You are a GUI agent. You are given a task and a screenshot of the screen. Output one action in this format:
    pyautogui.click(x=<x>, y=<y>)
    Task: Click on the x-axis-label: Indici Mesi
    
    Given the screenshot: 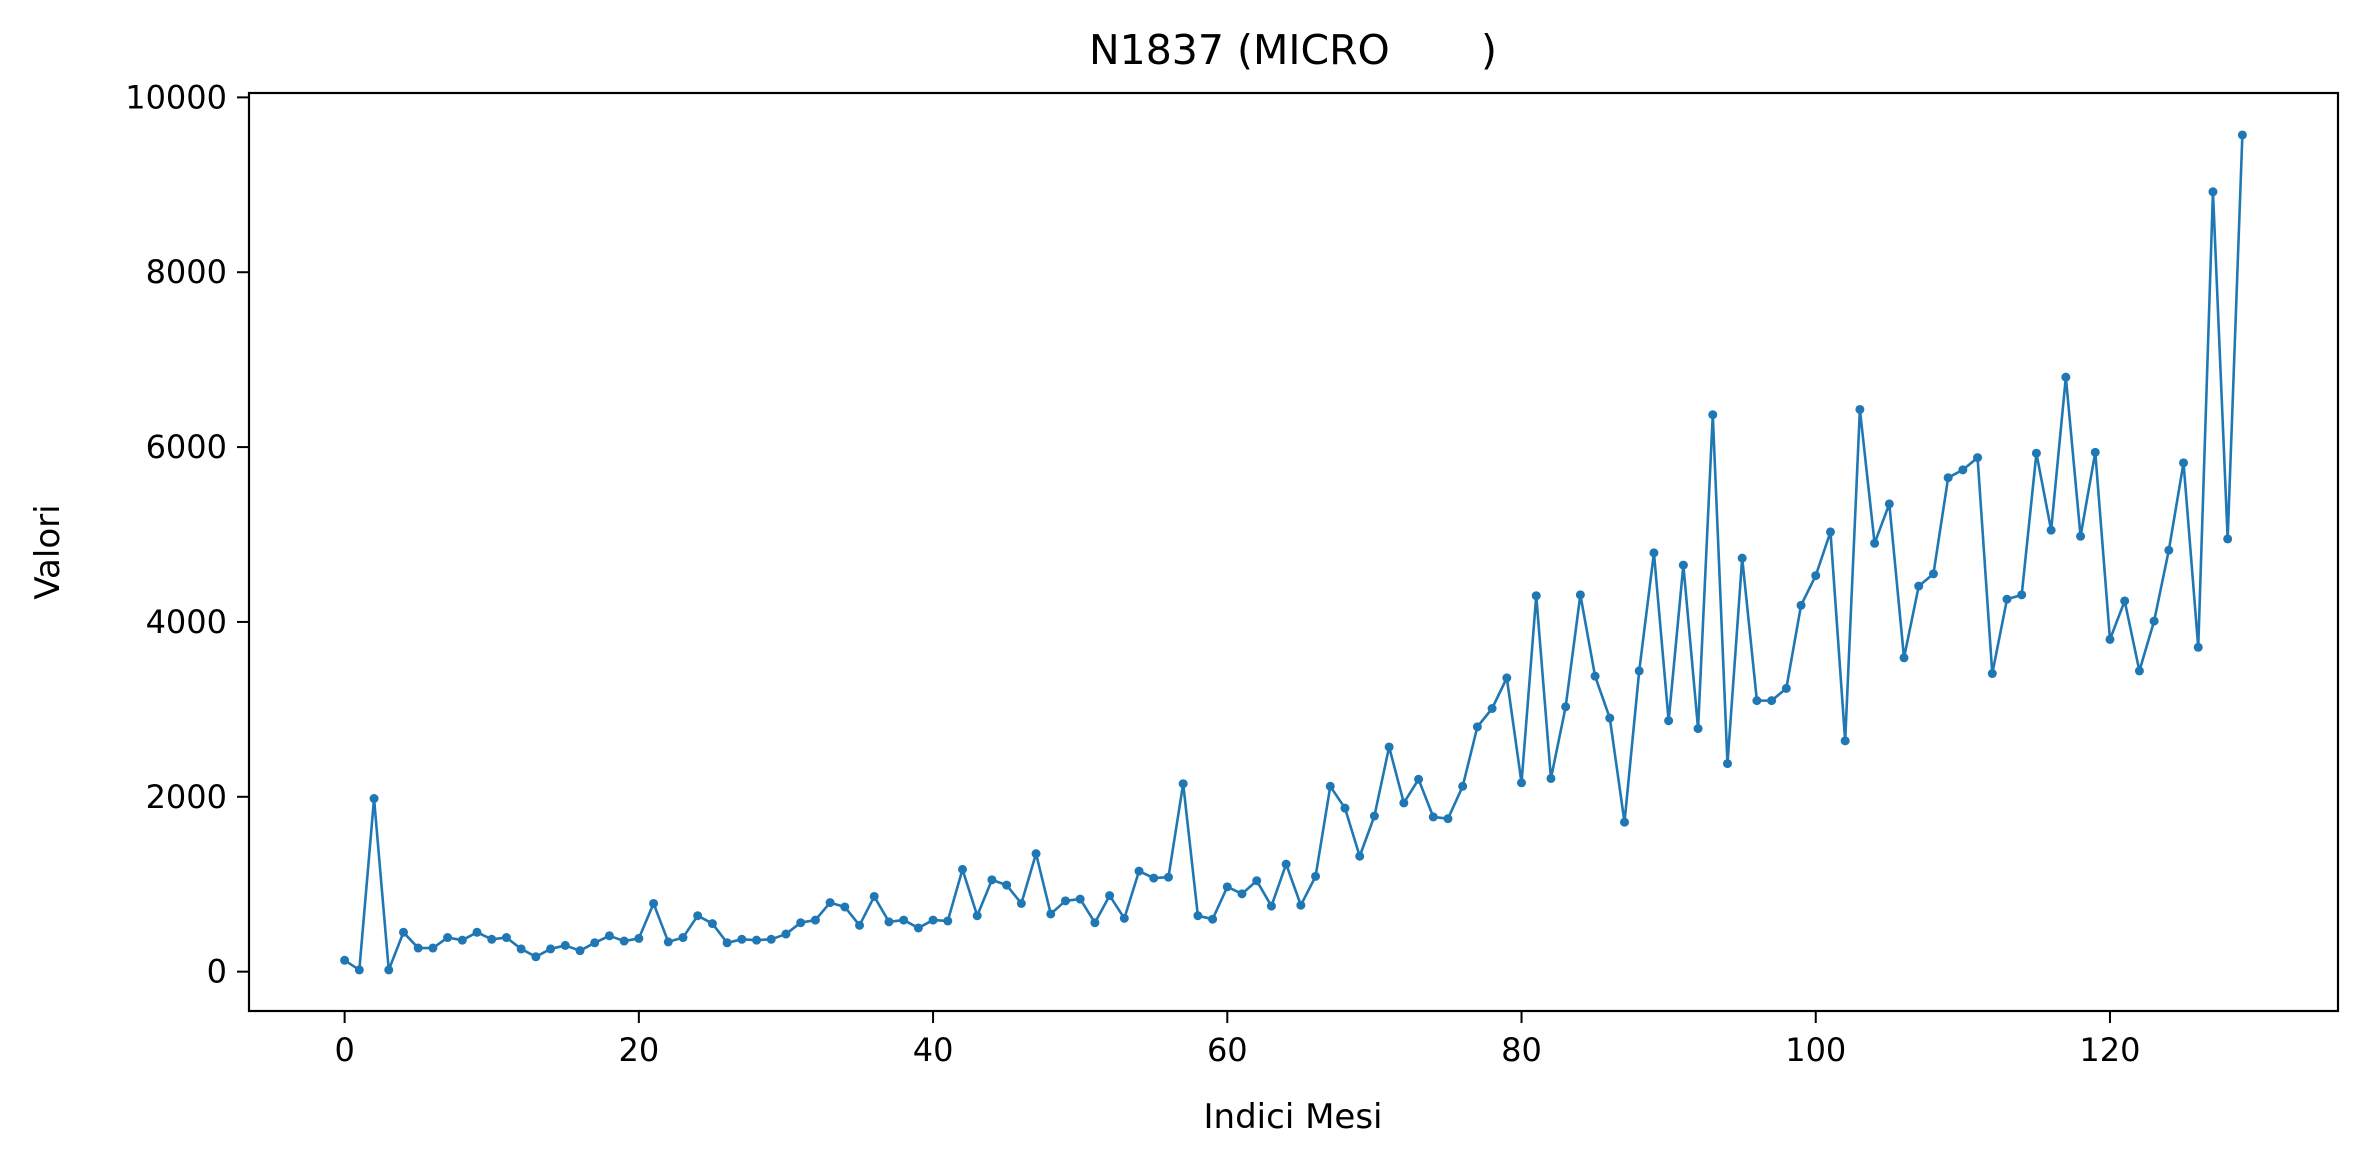 What is the action you would take?
    pyautogui.click(x=1293, y=1117)
    